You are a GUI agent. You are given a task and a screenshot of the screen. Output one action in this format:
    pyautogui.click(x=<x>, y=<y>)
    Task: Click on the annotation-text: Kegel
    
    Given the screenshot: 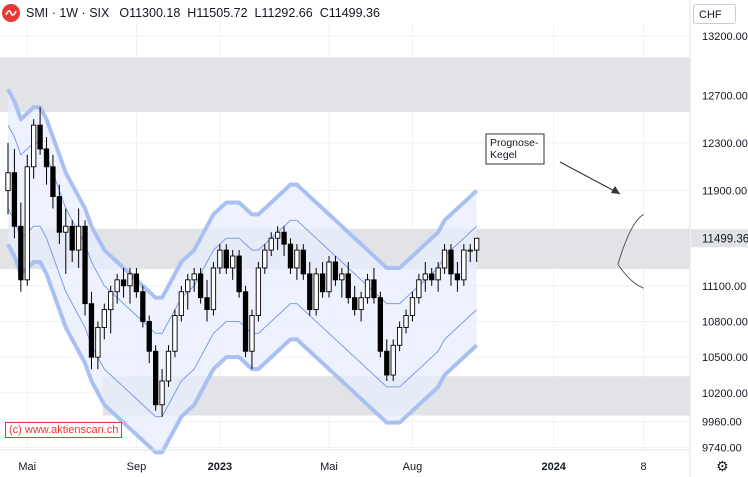 What is the action you would take?
    pyautogui.click(x=503, y=155)
    